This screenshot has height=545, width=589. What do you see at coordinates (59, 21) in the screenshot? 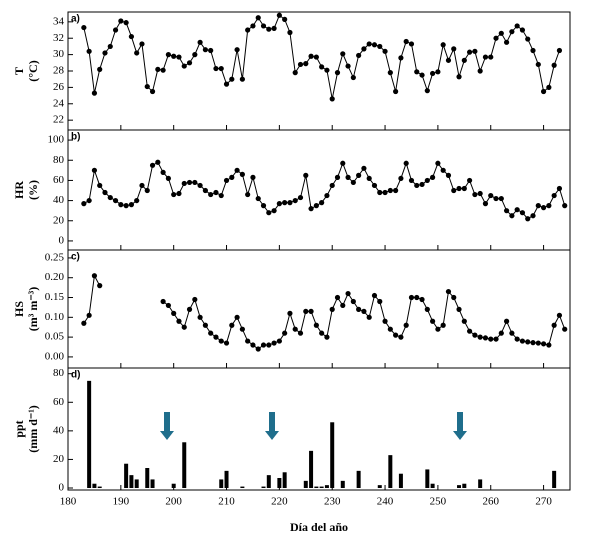
I see `y-tick-label: 34` at bounding box center [59, 21].